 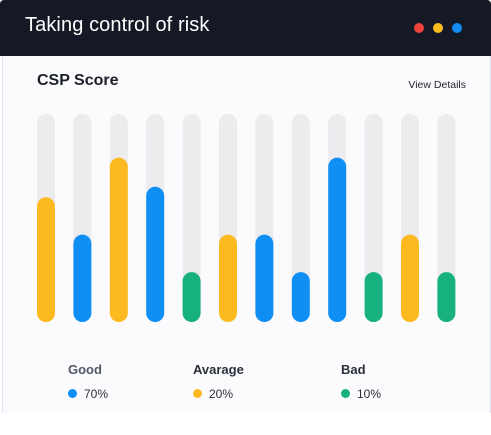 I want to click on legend-bad-label: Bad, so click(x=353, y=369).